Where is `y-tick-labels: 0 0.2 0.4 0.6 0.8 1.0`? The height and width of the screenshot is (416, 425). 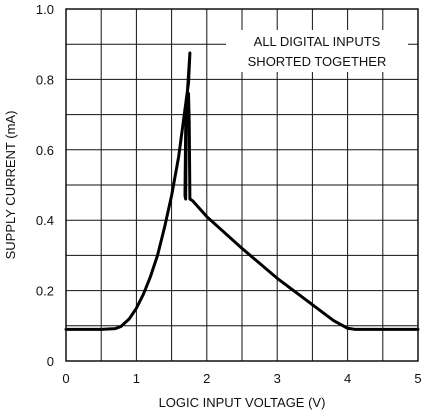
y-tick-labels: 0 0.2 0.4 0.6 0.8 1.0 is located at coordinates (45, 185).